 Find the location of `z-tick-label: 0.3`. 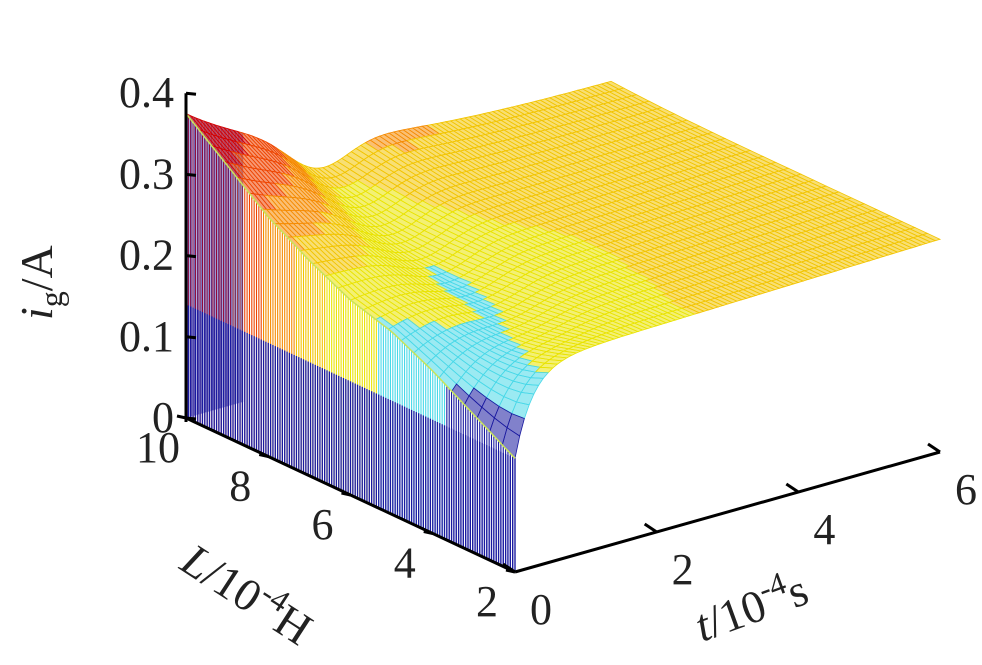

z-tick-label: 0.3 is located at coordinates (146, 173).